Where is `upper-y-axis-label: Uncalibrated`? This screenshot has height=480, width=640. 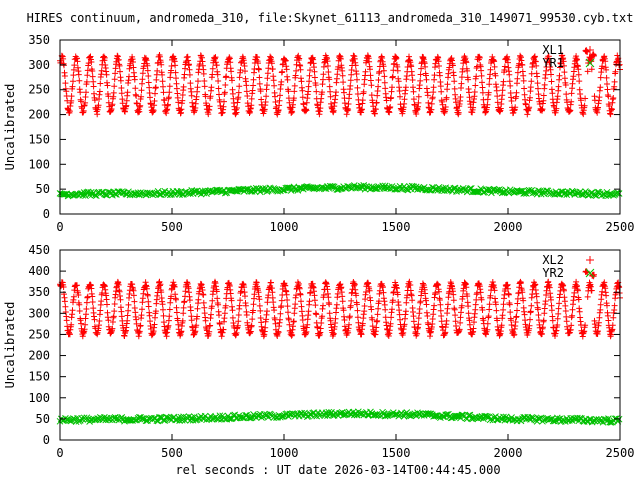 upper-y-axis-label: Uncalibrated is located at coordinates (10, 127).